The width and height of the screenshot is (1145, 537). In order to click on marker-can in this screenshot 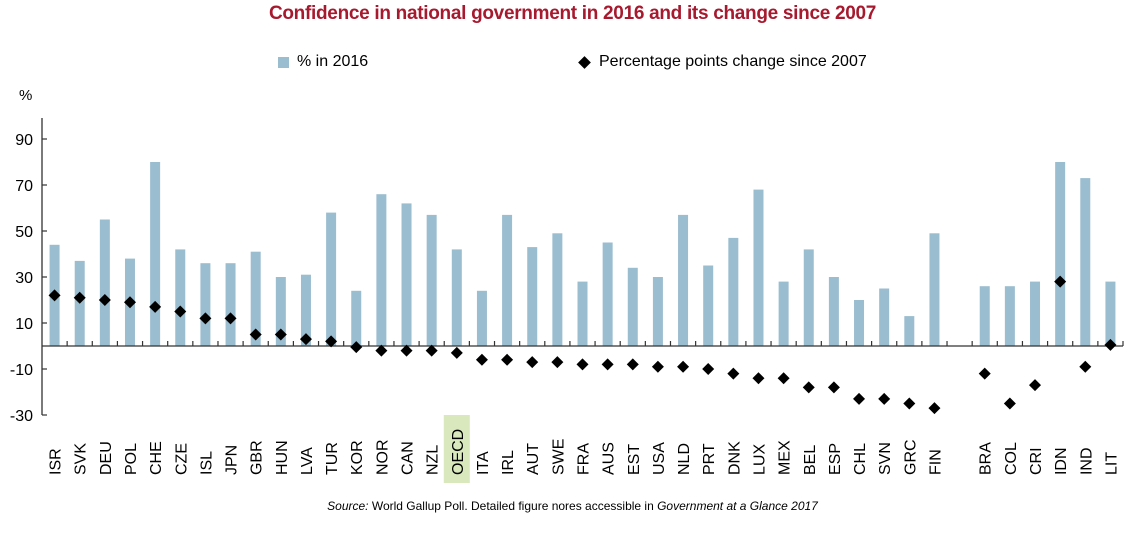, I will do `click(406, 350)`.